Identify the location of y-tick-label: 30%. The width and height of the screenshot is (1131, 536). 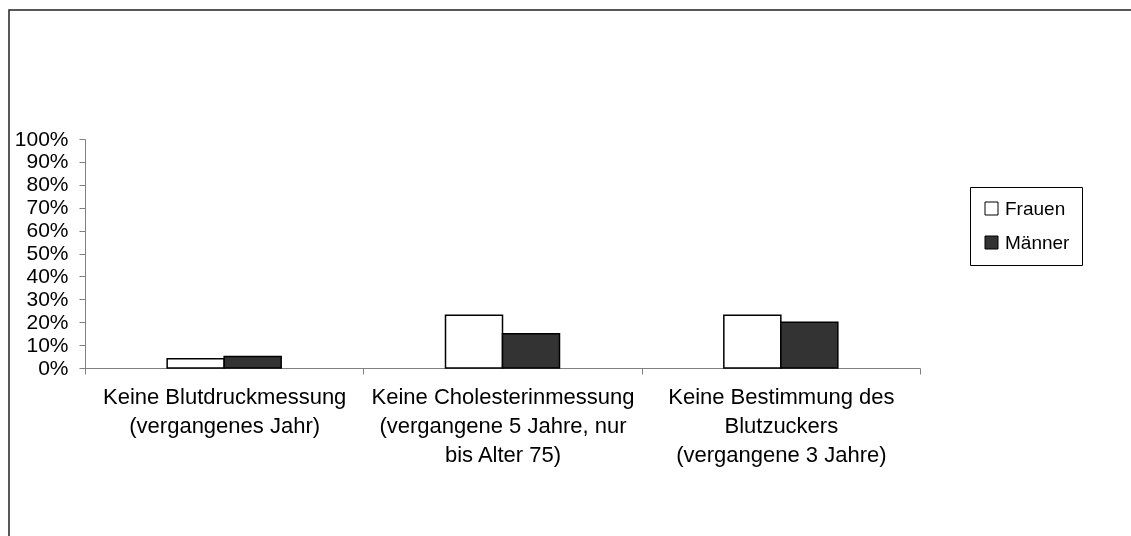
(47, 298).